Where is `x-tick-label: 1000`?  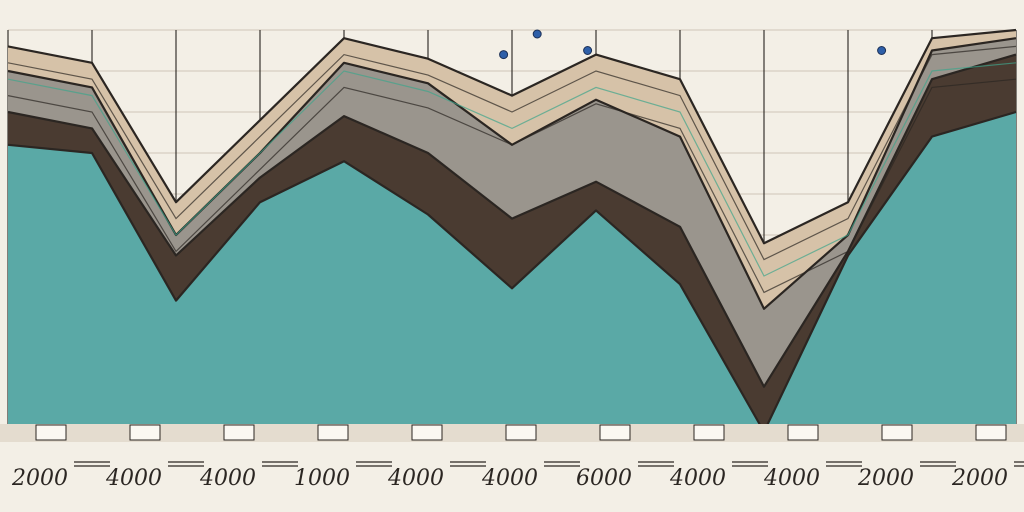
x-tick-label: 1000 is located at coordinates (322, 478).